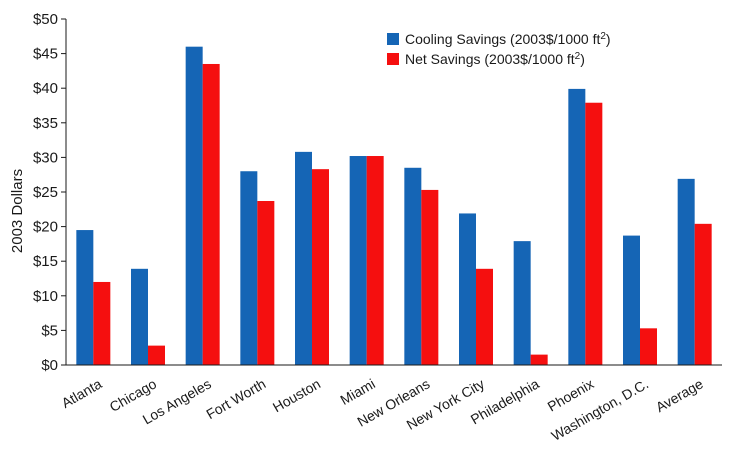  What do you see at coordinates (577, 226) in the screenshot?
I see `cooling-savings-bar-phoenix` at bounding box center [577, 226].